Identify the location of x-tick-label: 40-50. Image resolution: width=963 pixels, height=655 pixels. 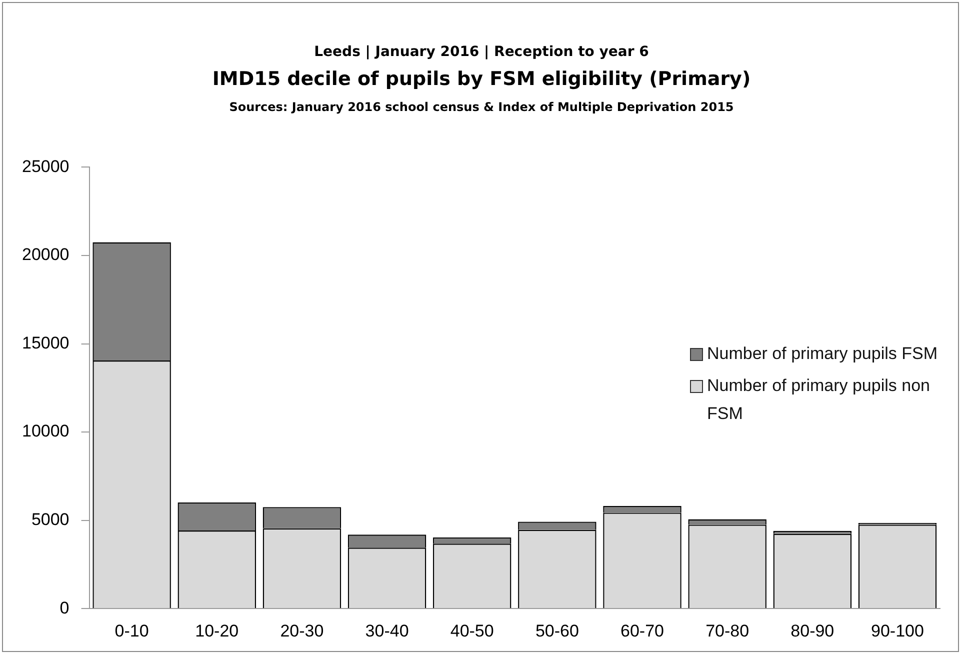
(472, 630).